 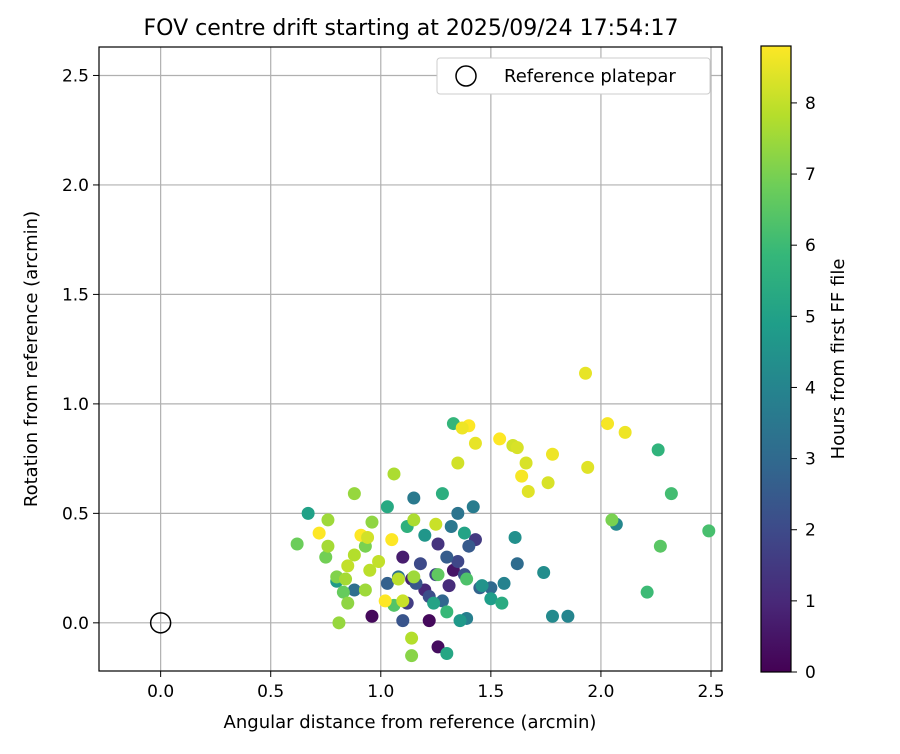 What do you see at coordinates (160, 623) in the screenshot?
I see `reference-marker` at bounding box center [160, 623].